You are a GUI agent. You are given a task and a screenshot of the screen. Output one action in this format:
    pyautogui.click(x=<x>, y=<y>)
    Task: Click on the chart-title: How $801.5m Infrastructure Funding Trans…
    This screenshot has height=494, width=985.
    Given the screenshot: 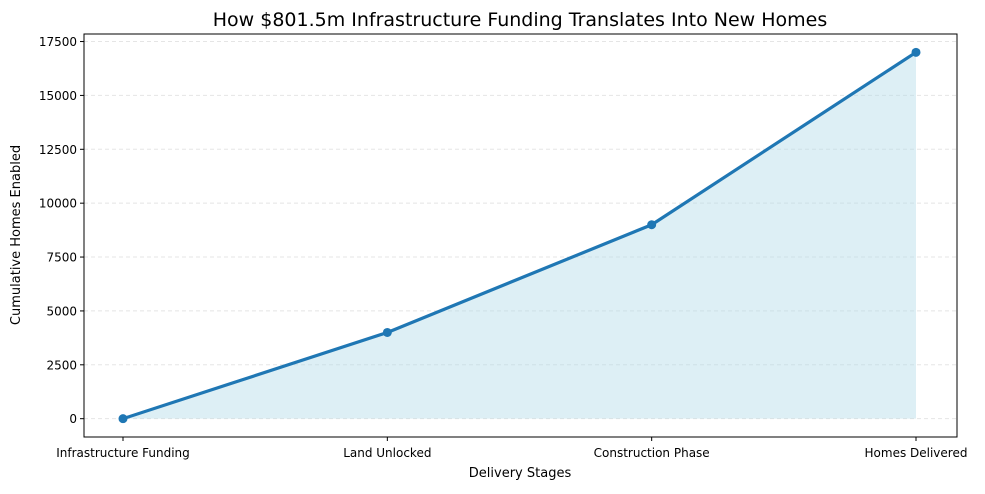 What is the action you would take?
    pyautogui.click(x=520, y=20)
    